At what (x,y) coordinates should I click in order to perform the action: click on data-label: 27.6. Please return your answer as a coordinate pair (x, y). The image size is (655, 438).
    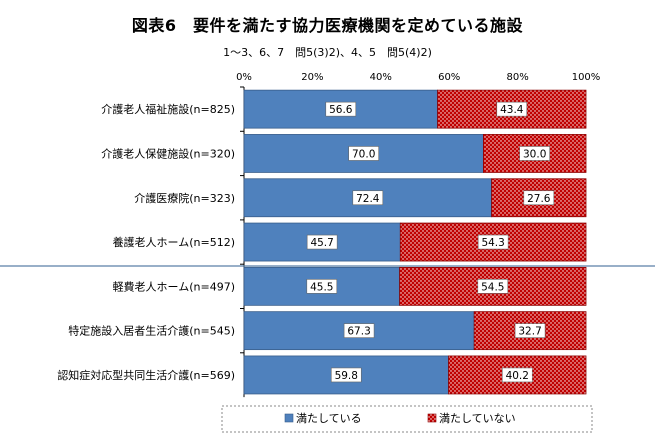
    Looking at the image, I should click on (539, 199).